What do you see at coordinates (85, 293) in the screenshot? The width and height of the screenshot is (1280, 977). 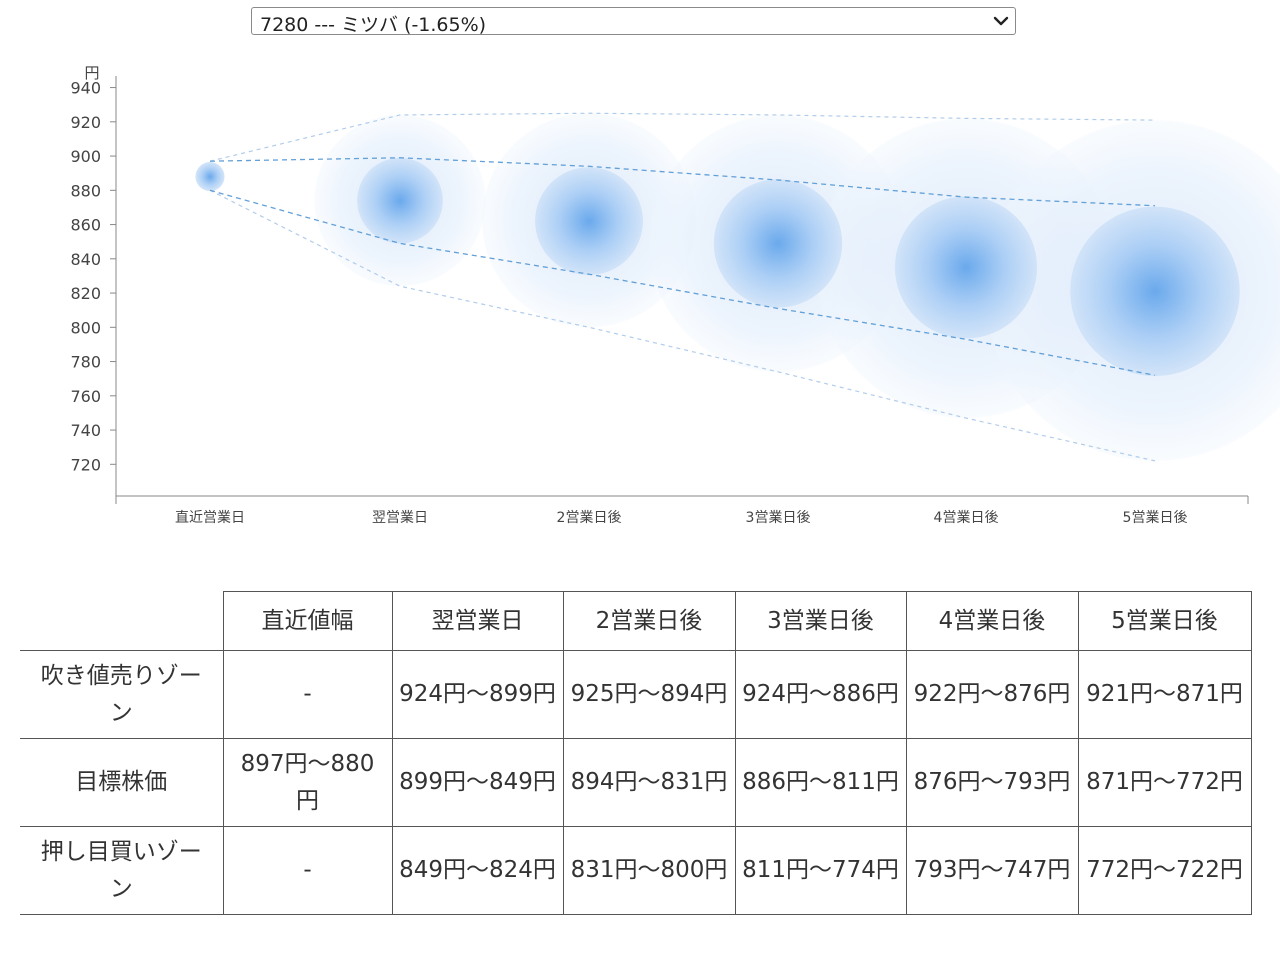 I see `y-tick-label: 820` at bounding box center [85, 293].